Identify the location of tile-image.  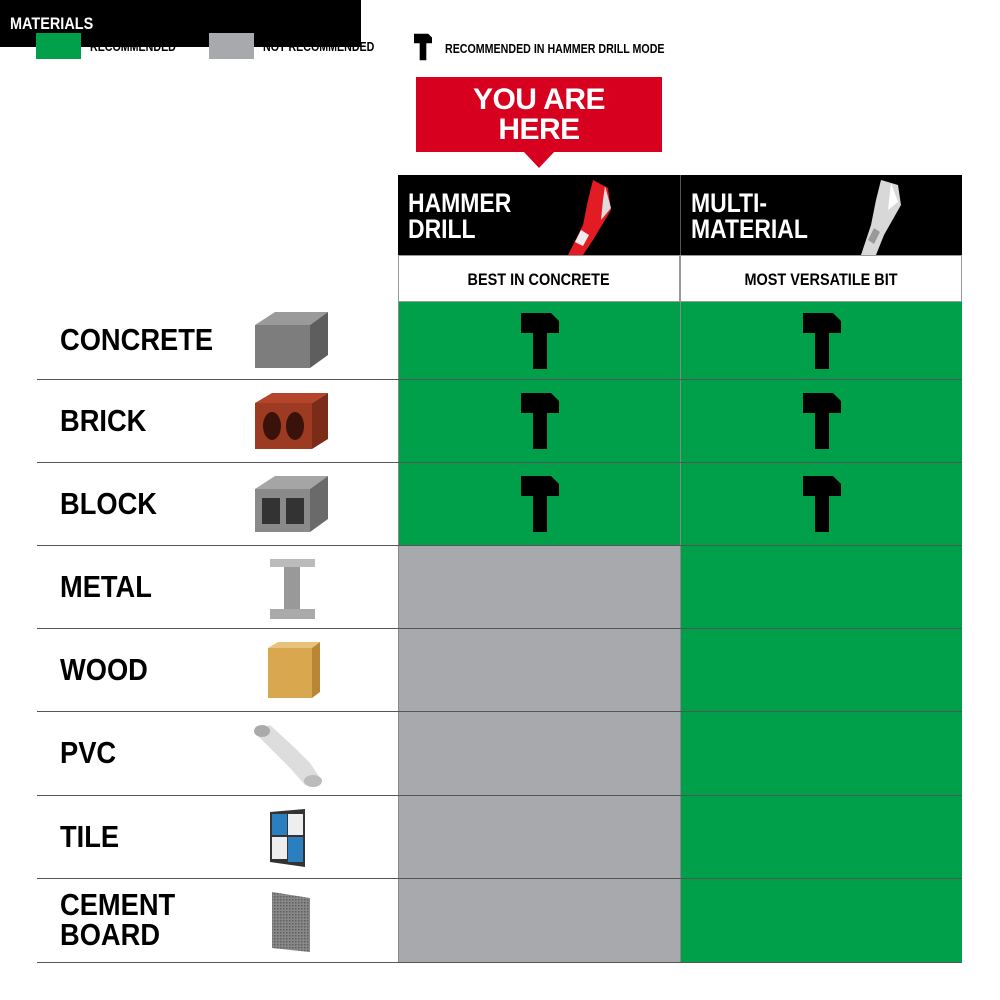
(290, 842).